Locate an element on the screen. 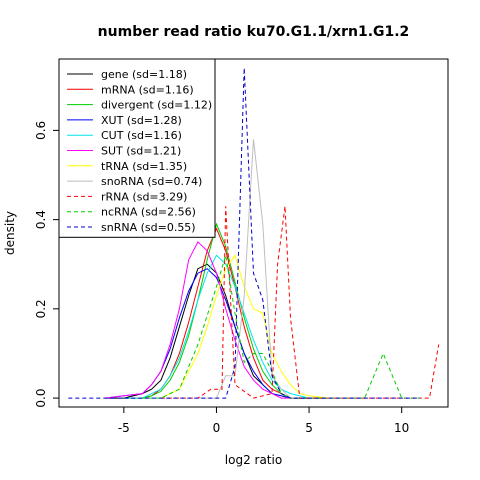 The width and height of the screenshot is (480, 480). y-tick-label: 0.0 is located at coordinates (41, 398).